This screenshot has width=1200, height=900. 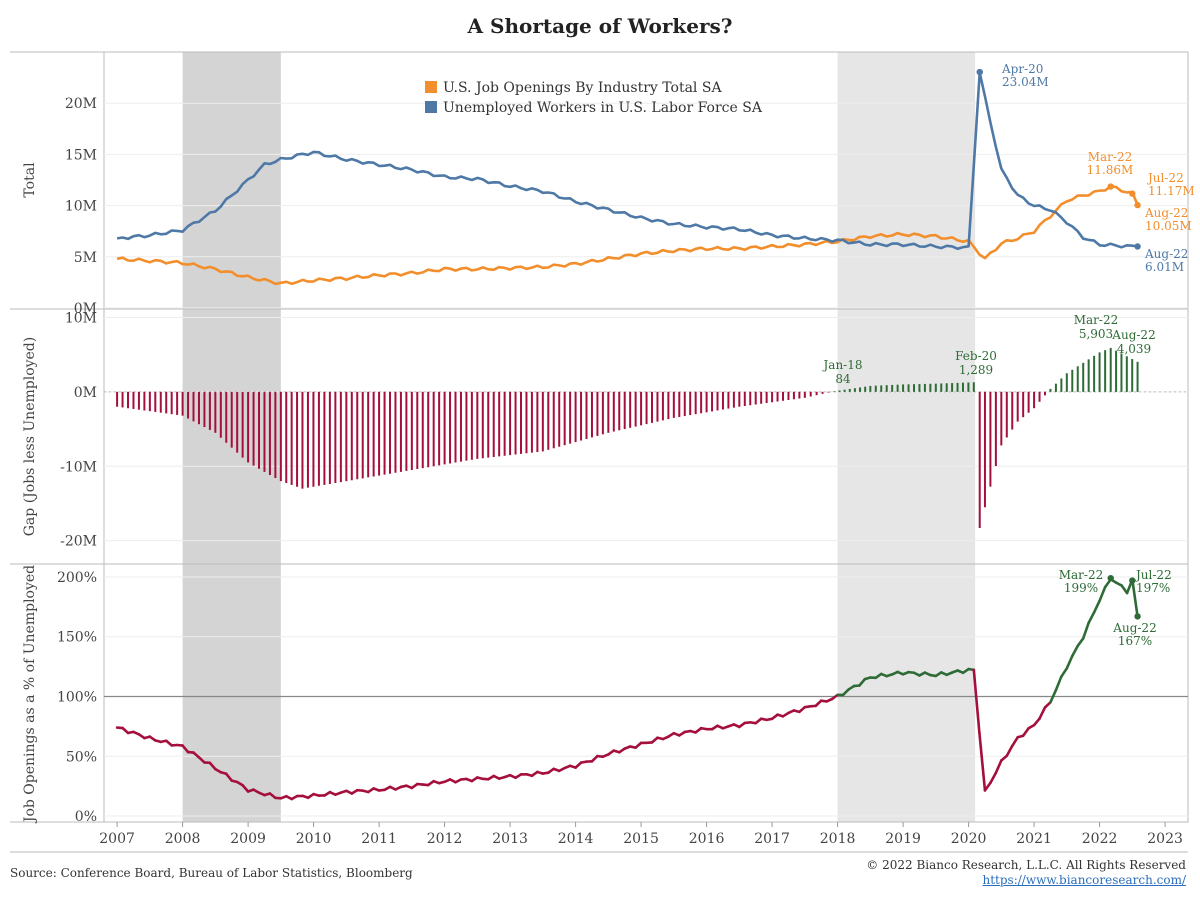 I want to click on annotation-label: Apr-20, so click(x=1022, y=69).